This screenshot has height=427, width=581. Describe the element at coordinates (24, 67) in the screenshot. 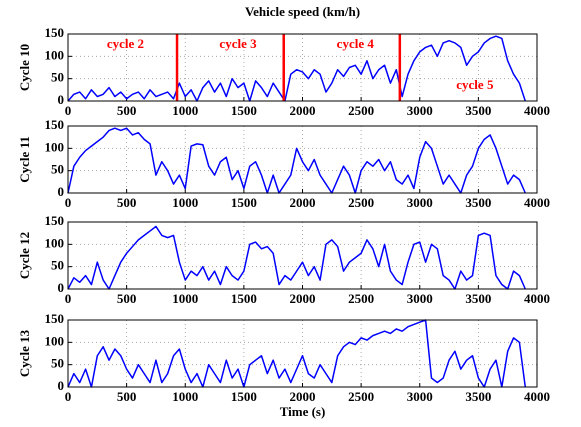

I see `y-axis-label: Cycle 10` at that location.